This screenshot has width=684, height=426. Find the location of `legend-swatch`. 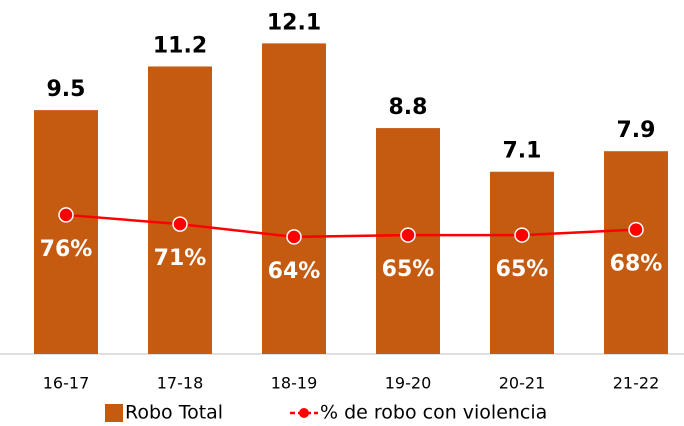

legend-swatch is located at coordinates (114, 413).